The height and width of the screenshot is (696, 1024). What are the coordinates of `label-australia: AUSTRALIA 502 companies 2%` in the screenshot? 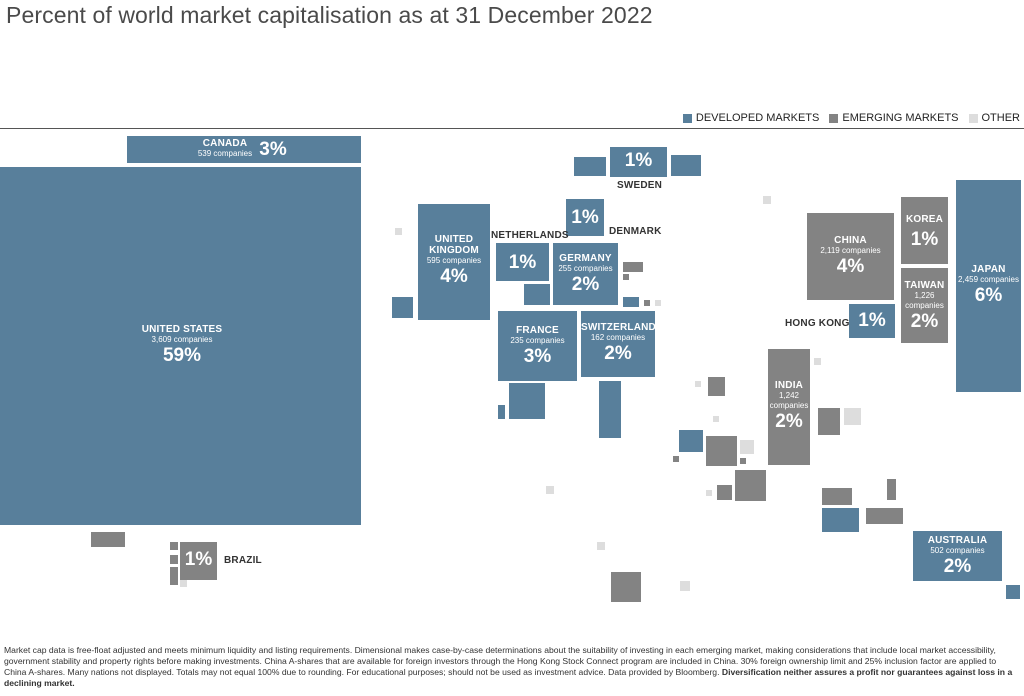 It's located at (957, 556).